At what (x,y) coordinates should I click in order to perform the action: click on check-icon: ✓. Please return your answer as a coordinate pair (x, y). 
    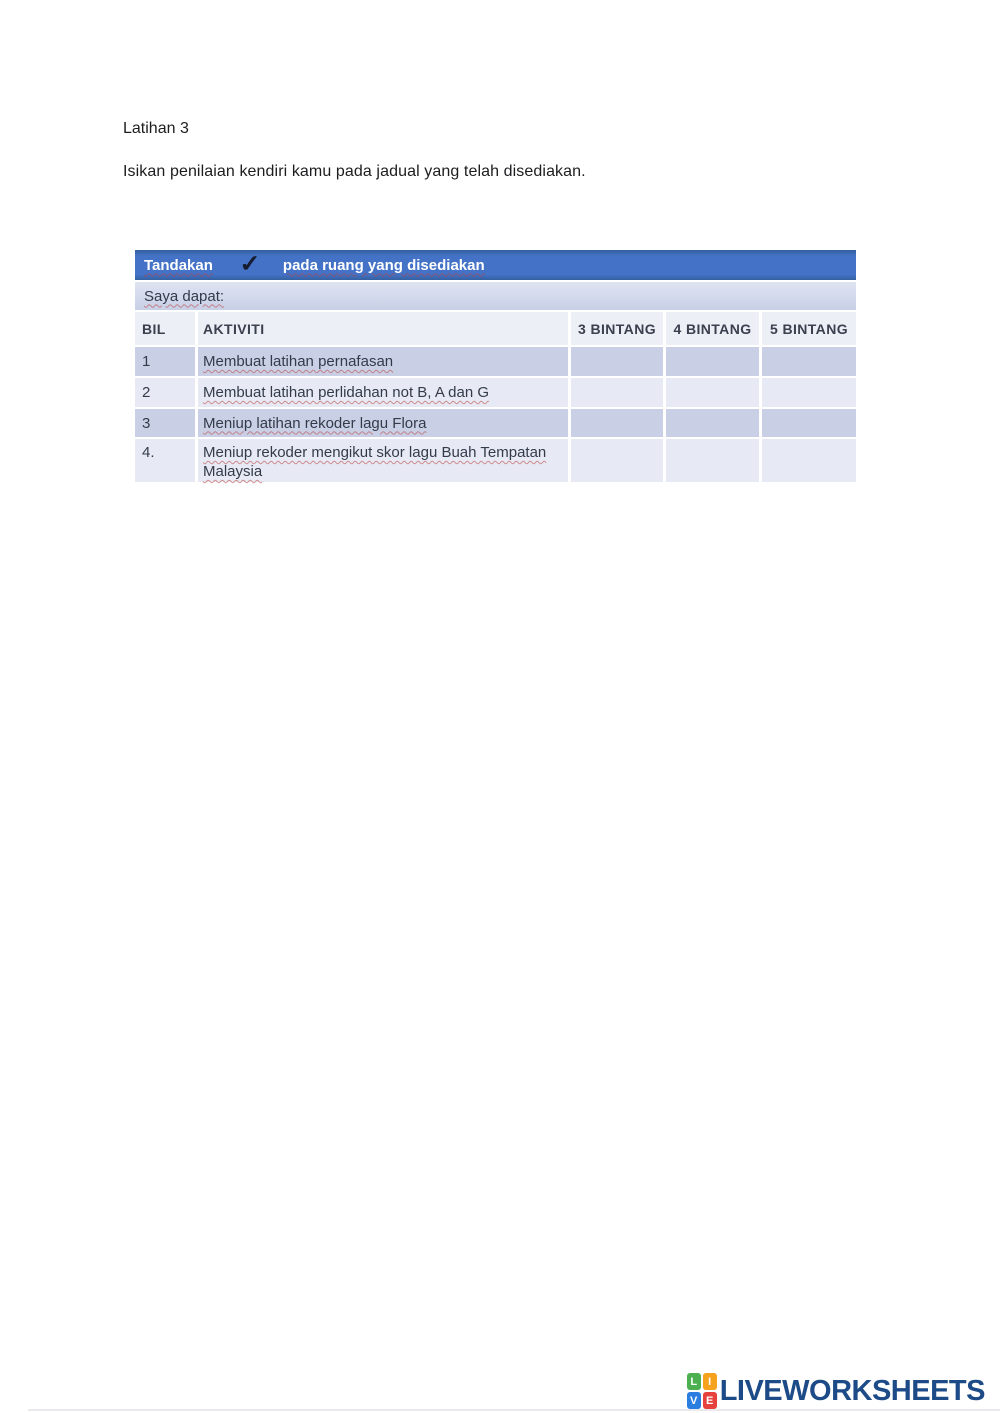
    Looking at the image, I should click on (250, 263).